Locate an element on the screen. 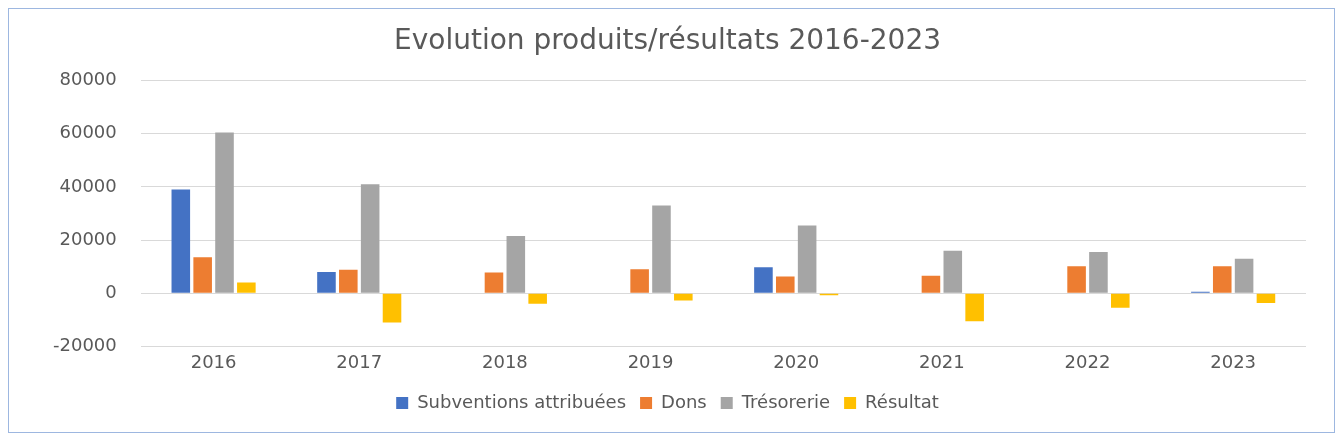 The height and width of the screenshot is (433, 1343). x-tick-label: 2022 is located at coordinates (1087, 361).